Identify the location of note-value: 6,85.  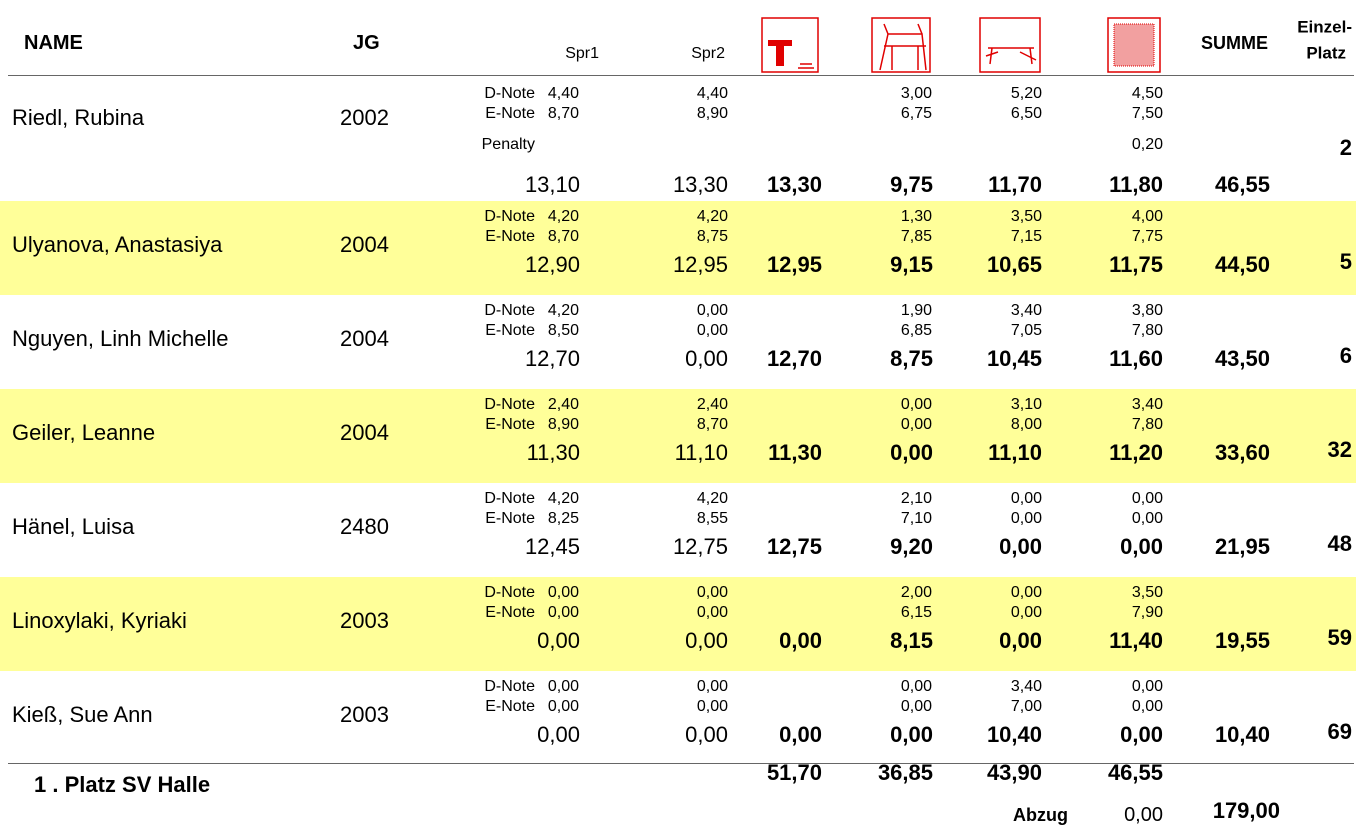
(916, 330).